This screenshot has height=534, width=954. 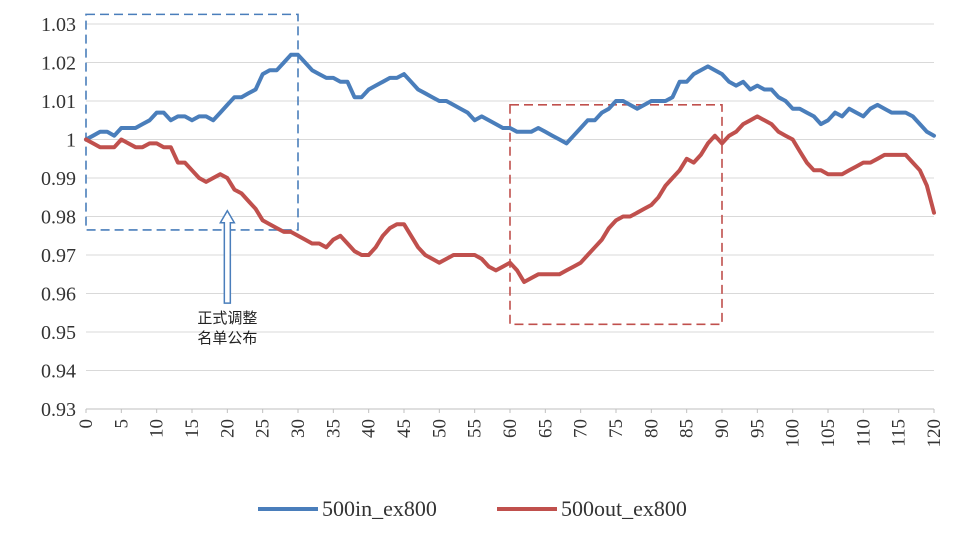 I want to click on y-tick-label: 0.93, so click(x=58, y=410).